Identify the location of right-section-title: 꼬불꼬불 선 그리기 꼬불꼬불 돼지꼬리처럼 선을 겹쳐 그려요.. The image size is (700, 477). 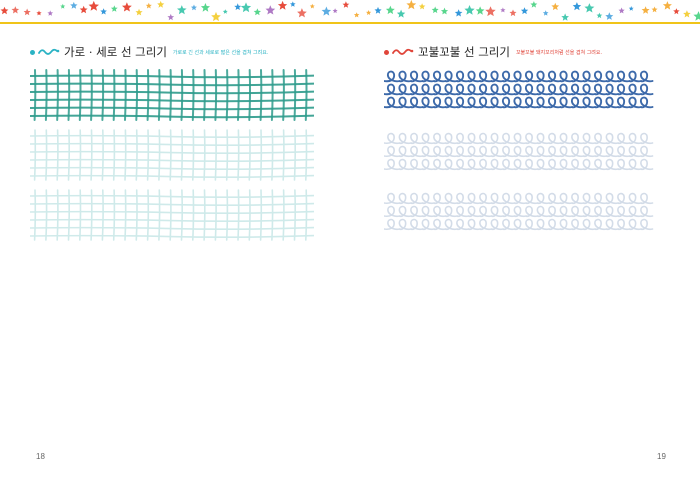
(493, 52).